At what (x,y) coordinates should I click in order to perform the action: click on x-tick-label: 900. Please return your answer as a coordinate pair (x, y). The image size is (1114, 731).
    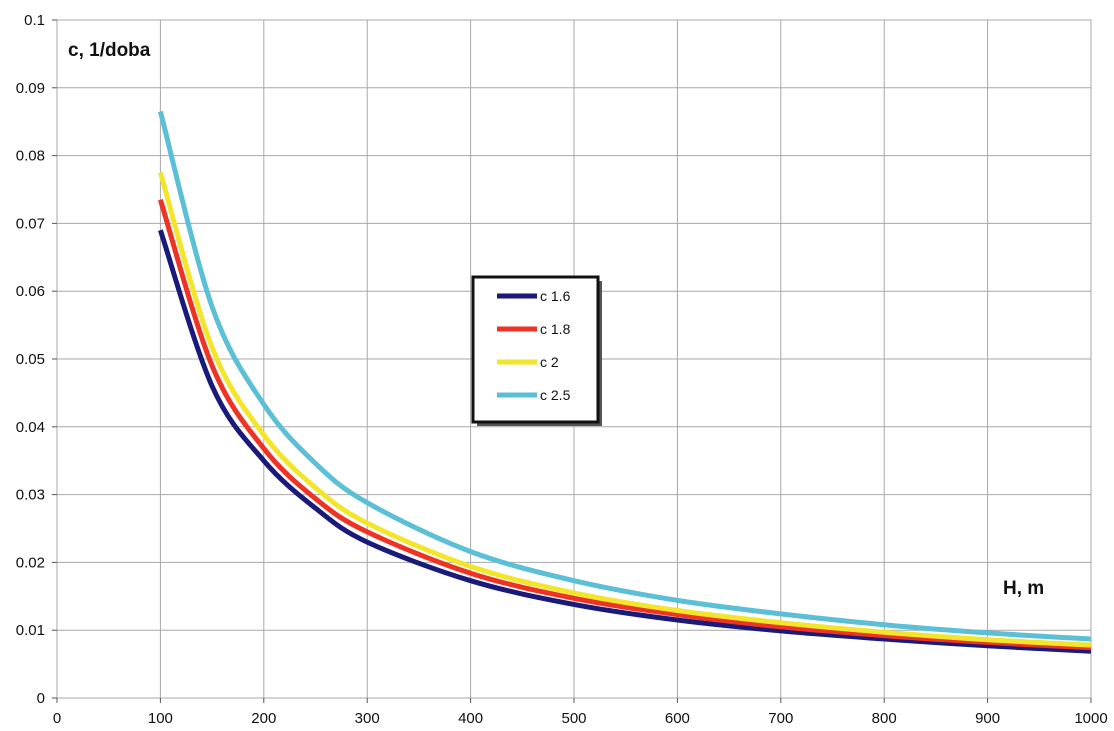
    Looking at the image, I should click on (987, 718).